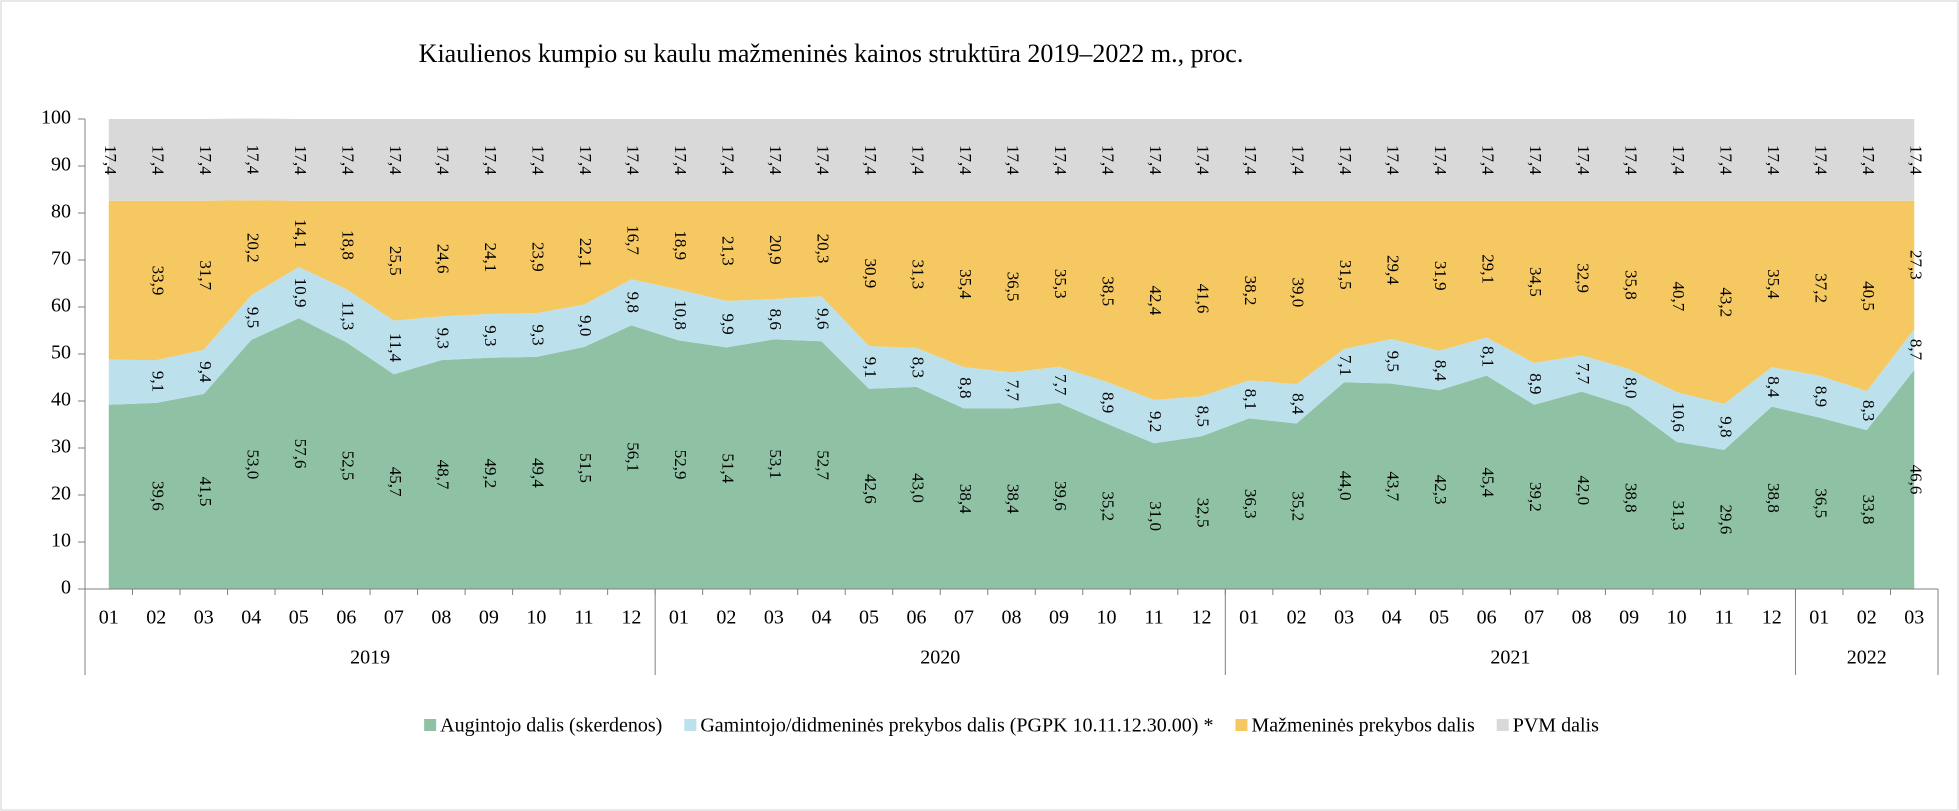 This screenshot has height=811, width=1959. Describe the element at coordinates (823, 318) in the screenshot. I see `data-label: 9,6` at that location.